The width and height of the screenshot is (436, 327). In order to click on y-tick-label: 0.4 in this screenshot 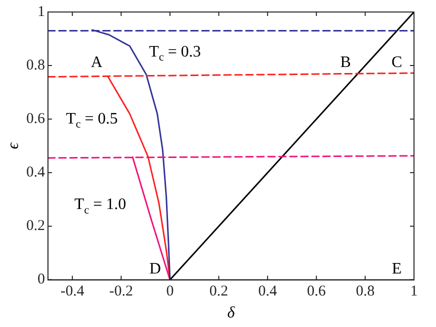, I will do `click(36, 172)`.